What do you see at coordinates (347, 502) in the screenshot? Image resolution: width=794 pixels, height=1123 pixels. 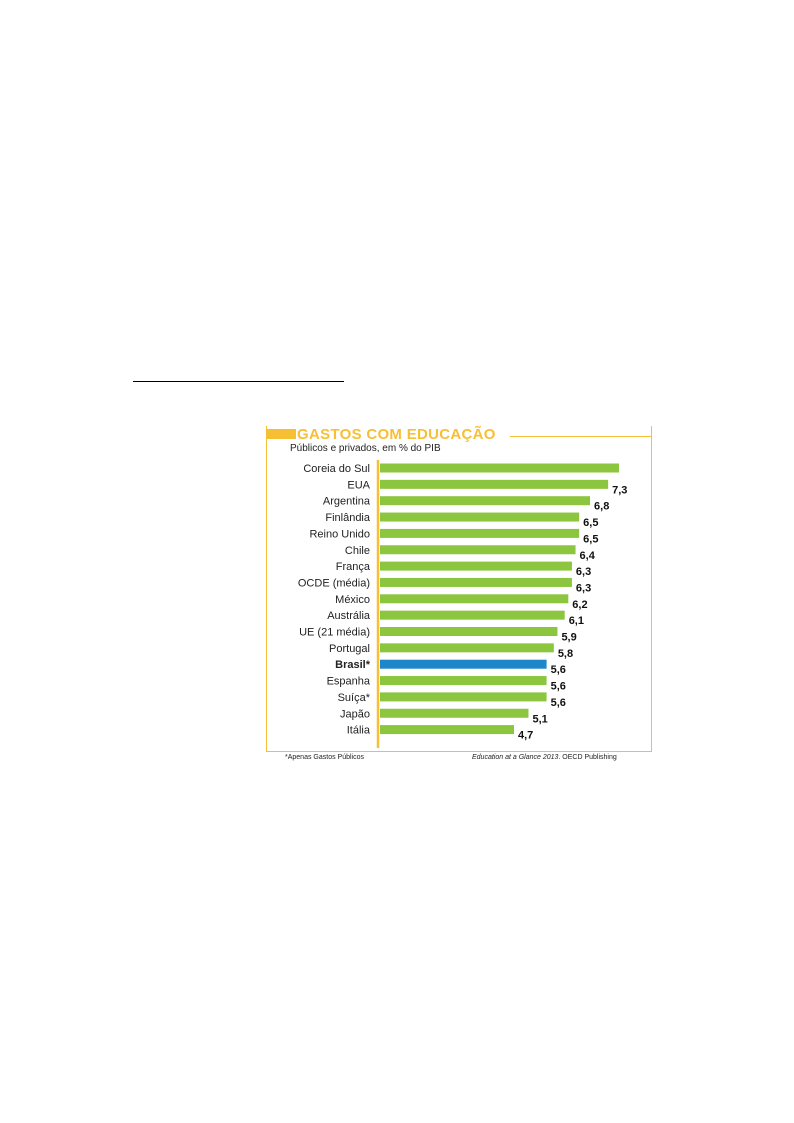 I see `category-label: Argentina` at bounding box center [347, 502].